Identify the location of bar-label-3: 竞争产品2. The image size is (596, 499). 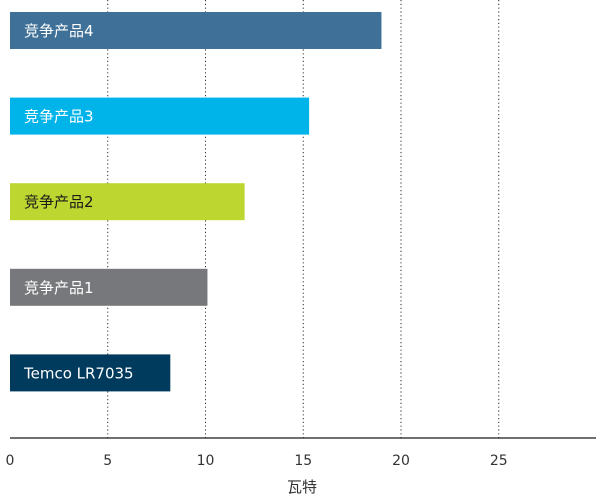
(59, 202).